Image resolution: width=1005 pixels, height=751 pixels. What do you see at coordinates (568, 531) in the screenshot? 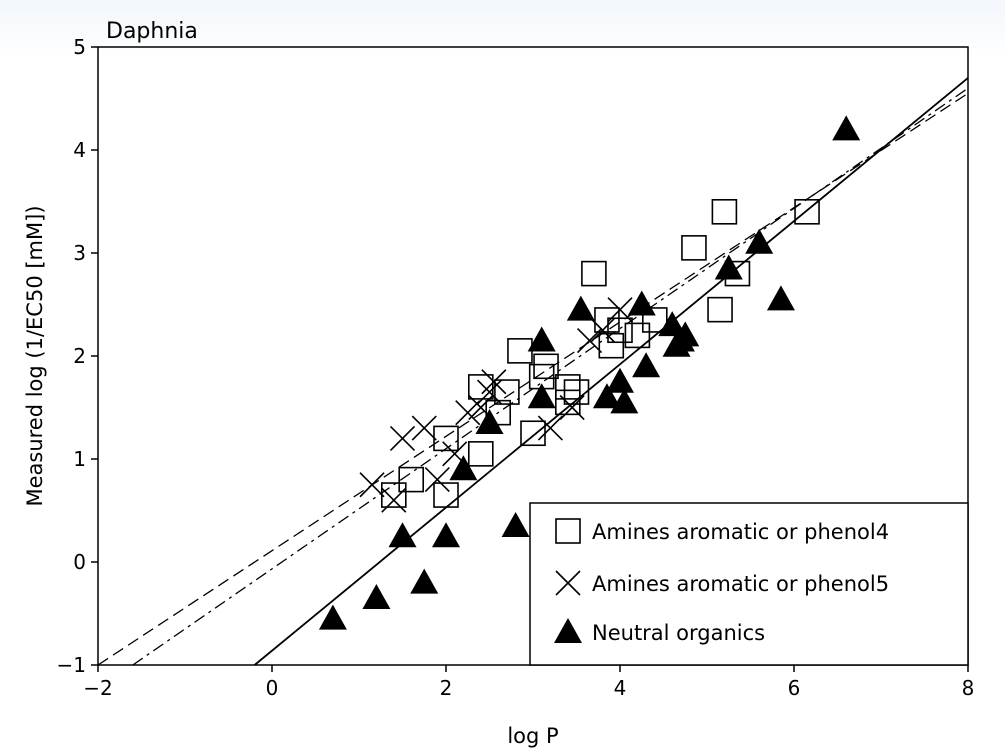
I see `legend-marker-open-square` at bounding box center [568, 531].